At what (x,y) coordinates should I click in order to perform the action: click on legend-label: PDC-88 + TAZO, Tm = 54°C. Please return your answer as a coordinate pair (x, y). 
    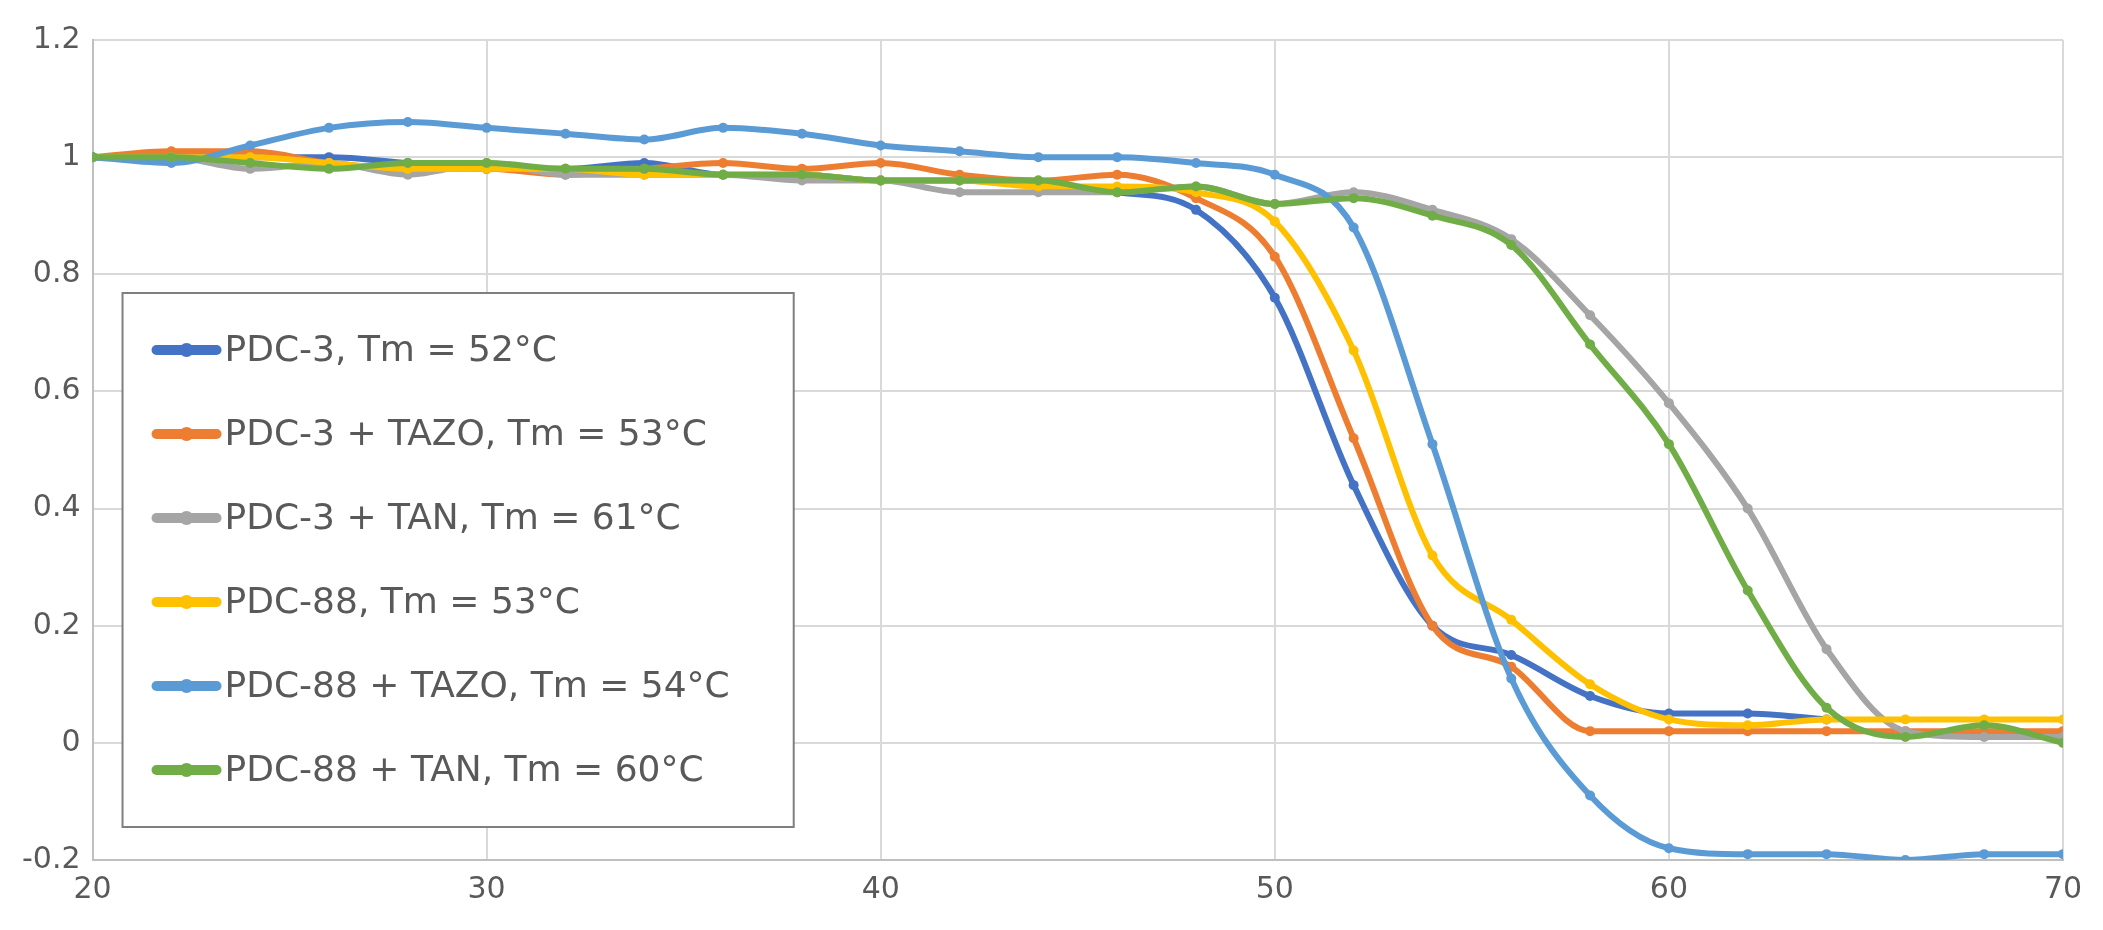
    Looking at the image, I should click on (477, 685).